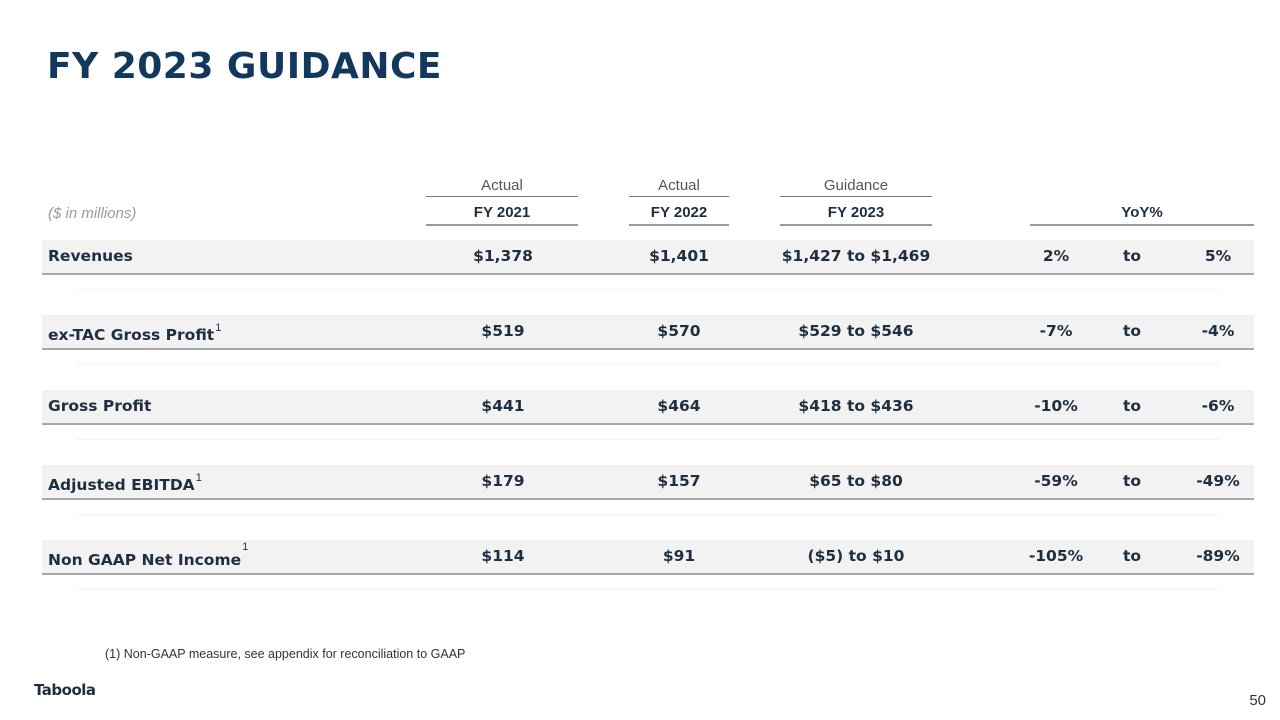 Image resolution: width=1280 pixels, height=720 pixels. I want to click on header-yoy: YoY%, so click(1142, 215).